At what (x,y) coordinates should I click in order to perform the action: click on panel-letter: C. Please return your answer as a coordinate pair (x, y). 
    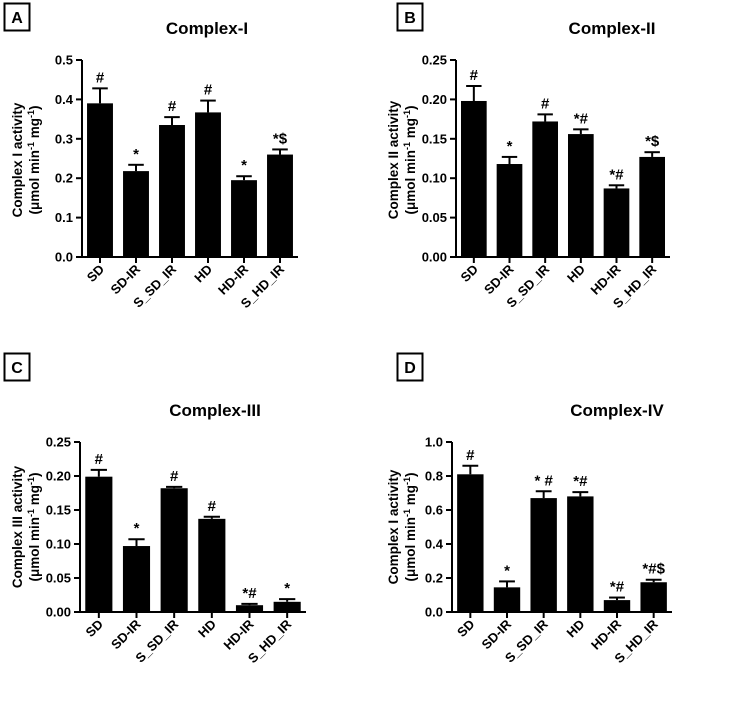
    Looking at the image, I should click on (17, 368).